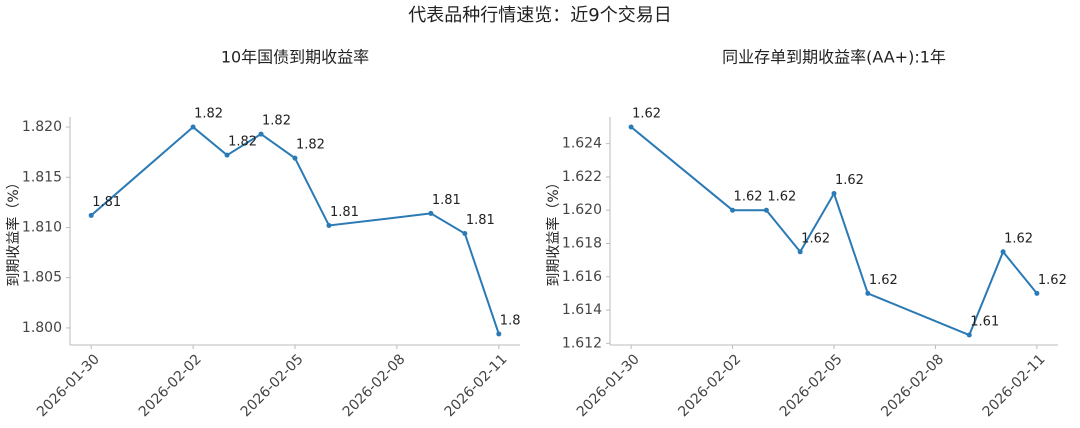  Describe the element at coordinates (510, 320) in the screenshot. I see `data-label: 1.8` at that location.